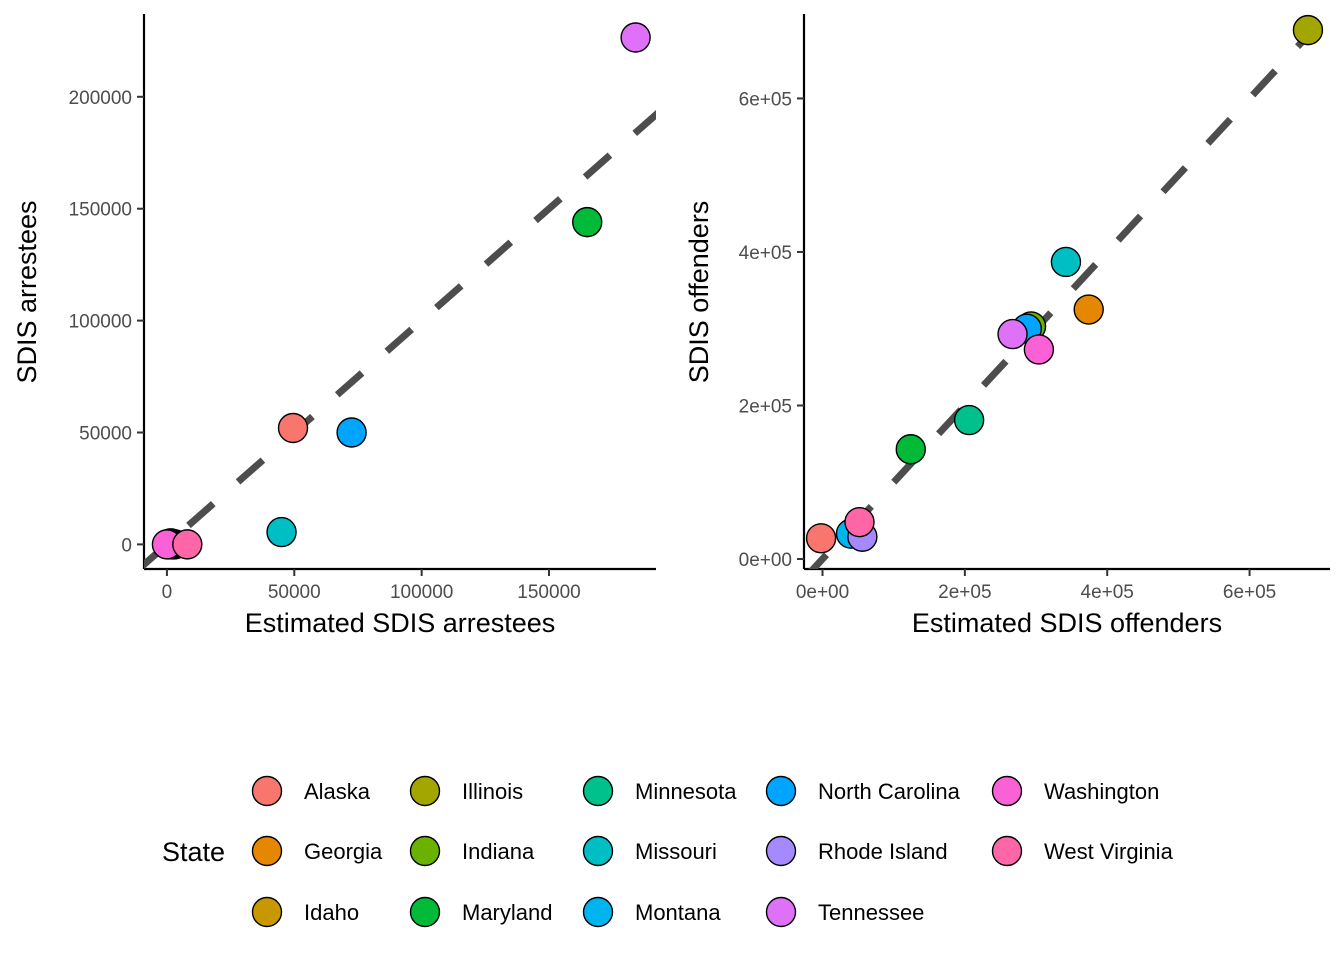 Image resolution: width=1344 pixels, height=960 pixels. Describe the element at coordinates (1109, 851) in the screenshot. I see `legend-label: West Virginia` at that location.